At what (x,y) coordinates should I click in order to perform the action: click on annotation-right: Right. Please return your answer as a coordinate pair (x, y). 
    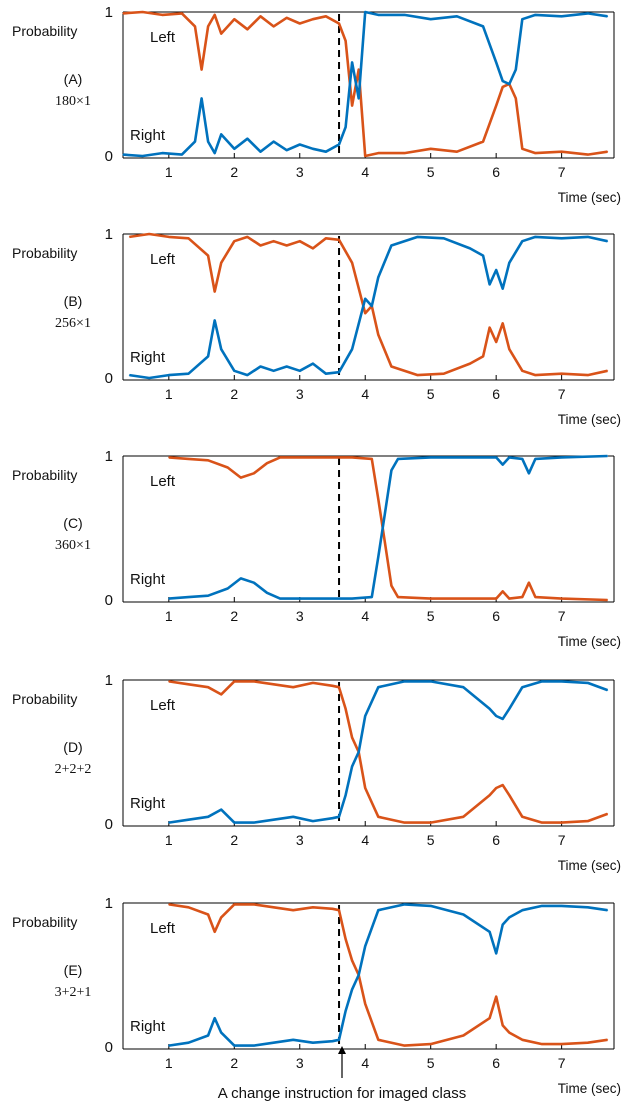
    Looking at the image, I should click on (148, 357).